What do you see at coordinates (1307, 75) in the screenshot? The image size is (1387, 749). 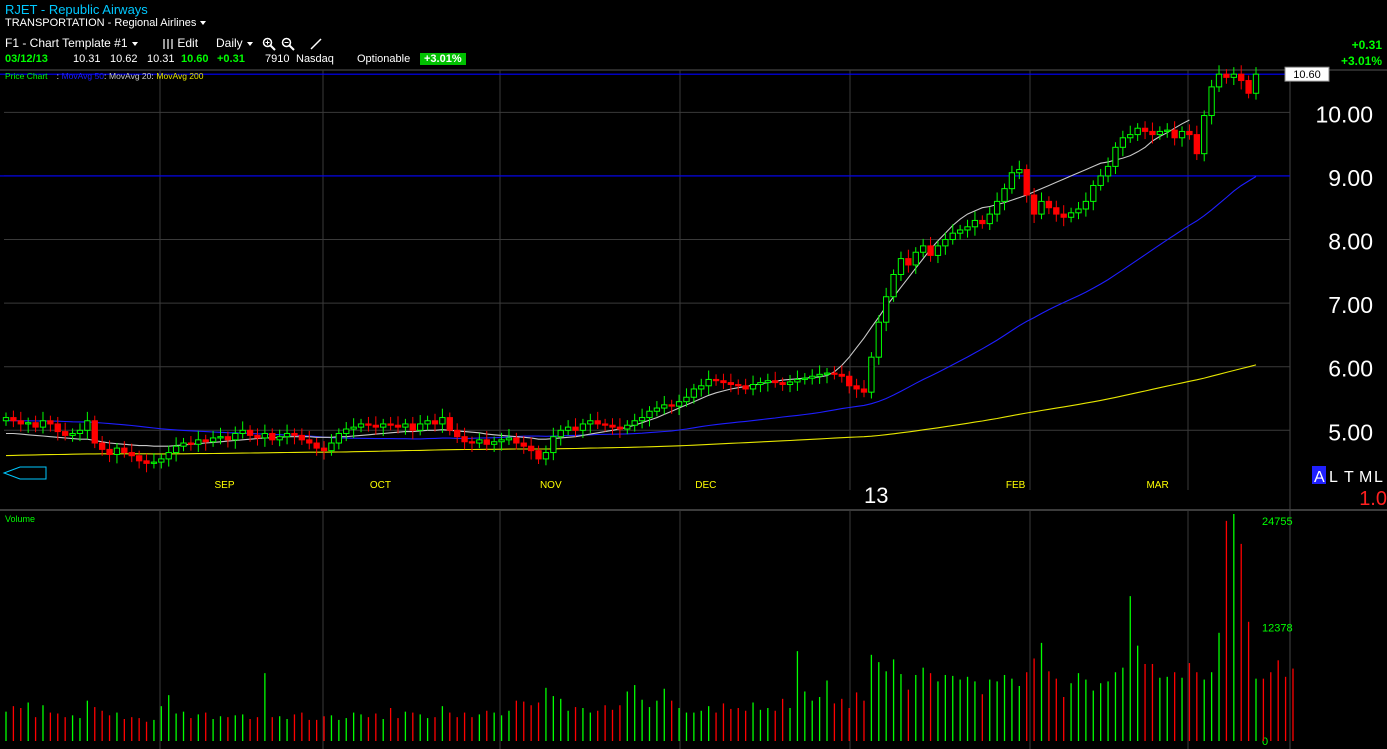 I see `last-price-label: 10.60` at bounding box center [1307, 75].